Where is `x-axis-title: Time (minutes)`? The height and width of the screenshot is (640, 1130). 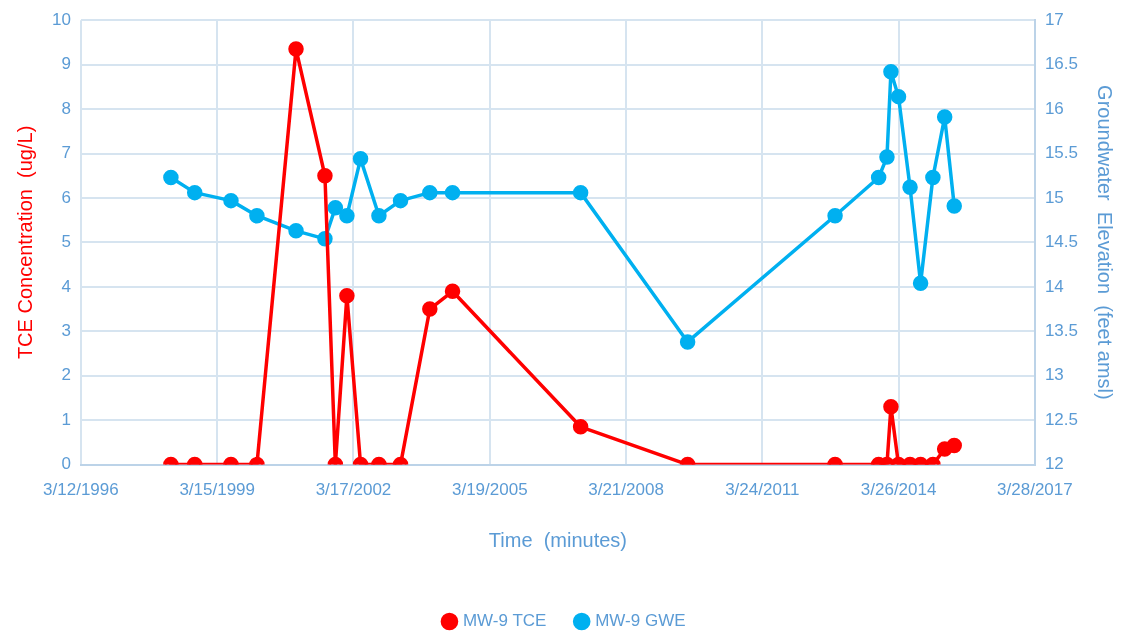 x-axis-title: Time (minutes) is located at coordinates (557, 539).